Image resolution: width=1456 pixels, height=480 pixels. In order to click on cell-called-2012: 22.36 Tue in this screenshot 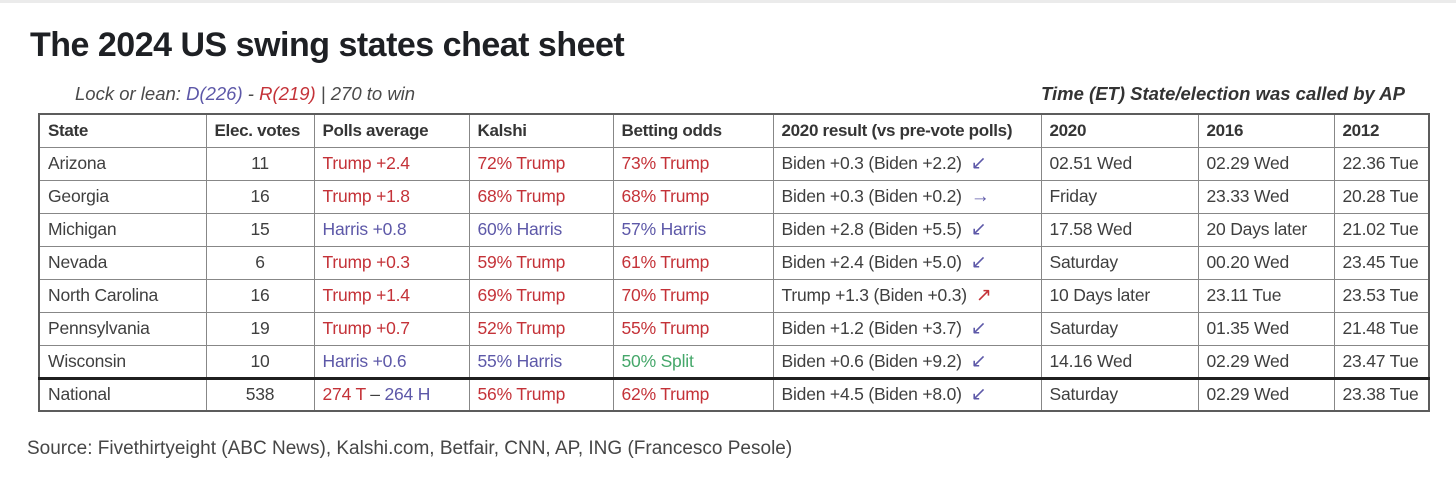, I will do `click(1381, 163)`.